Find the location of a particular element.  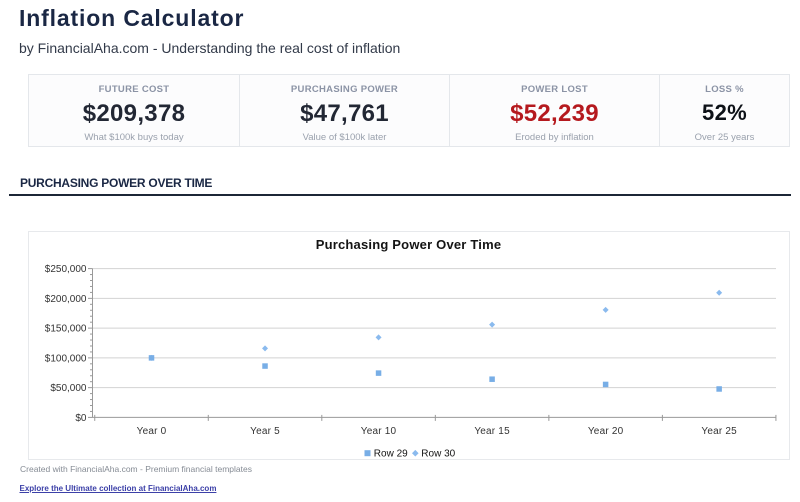

svg-text: Year 20 is located at coordinates (606, 431).